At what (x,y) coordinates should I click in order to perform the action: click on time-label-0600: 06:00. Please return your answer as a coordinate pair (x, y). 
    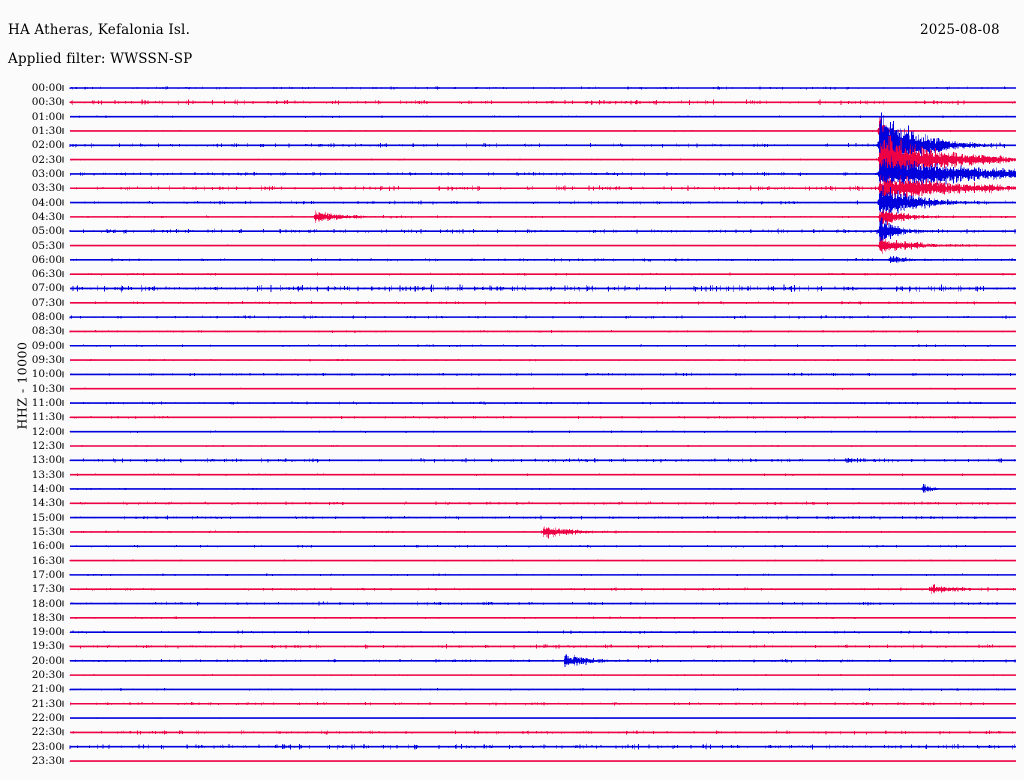
    Looking at the image, I should click on (46, 259).